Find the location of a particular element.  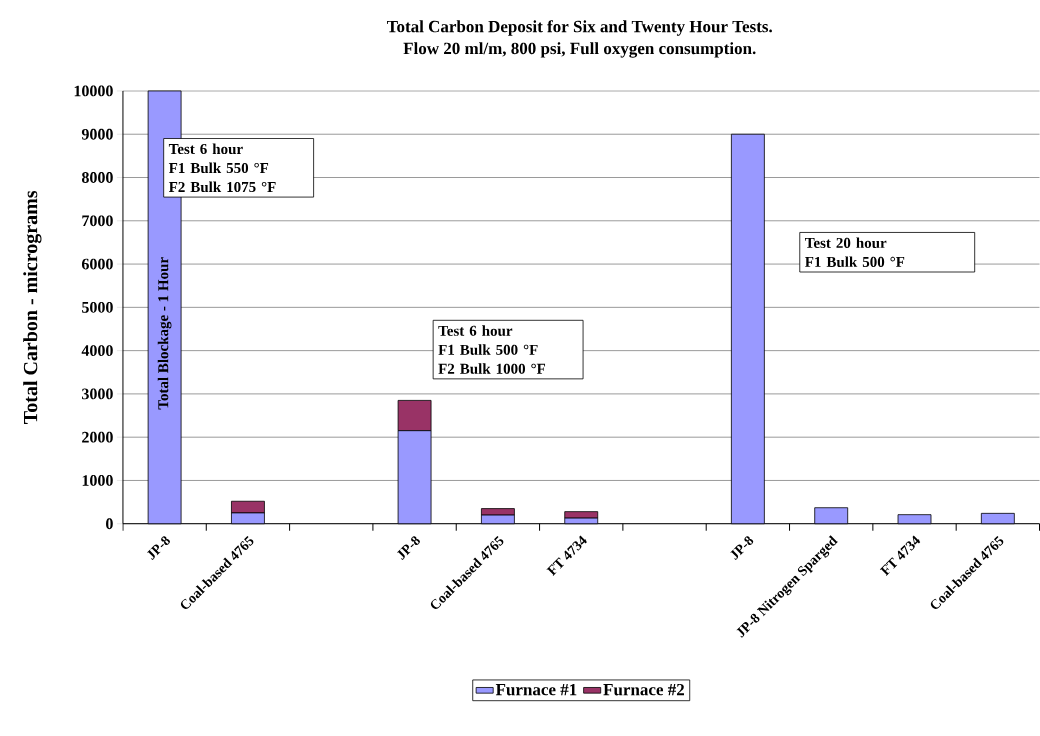

chart-title: Total Carbon Deposit for Six and Twenty Hour Tests. is located at coordinates (579, 28).